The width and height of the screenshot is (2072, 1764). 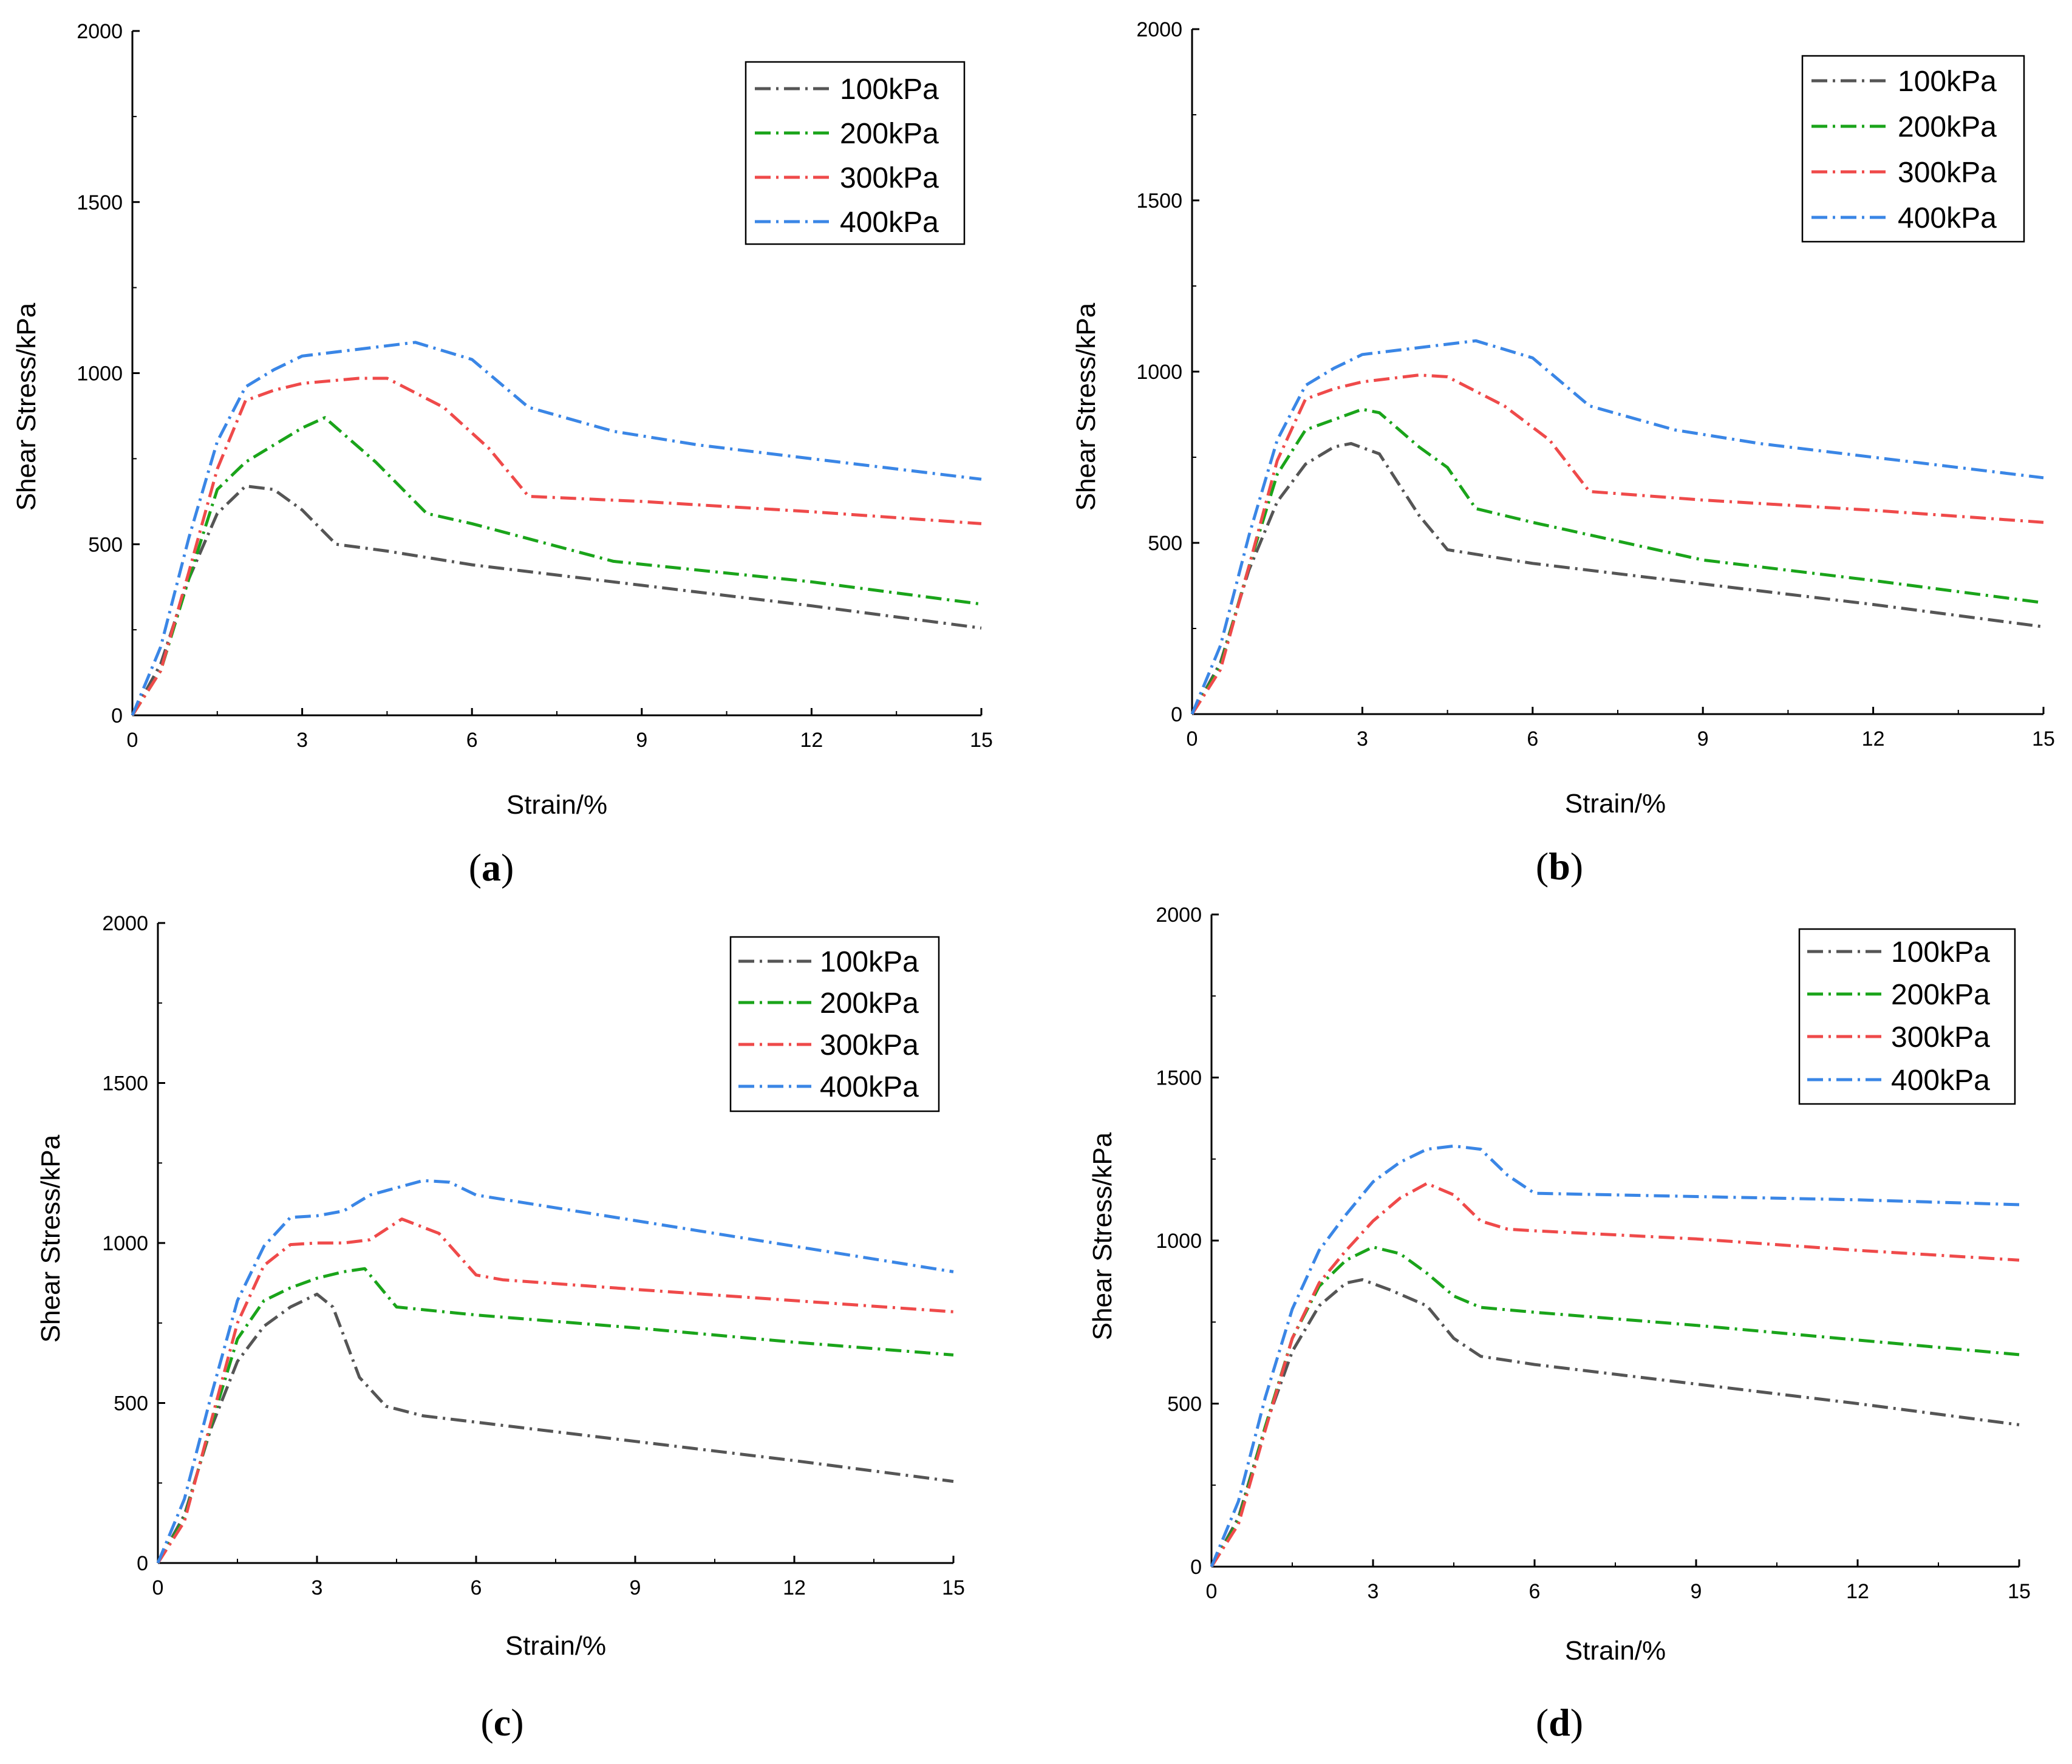 What do you see at coordinates (1696, 1591) in the screenshot?
I see `panel-d-x-tick-label: 9` at bounding box center [1696, 1591].